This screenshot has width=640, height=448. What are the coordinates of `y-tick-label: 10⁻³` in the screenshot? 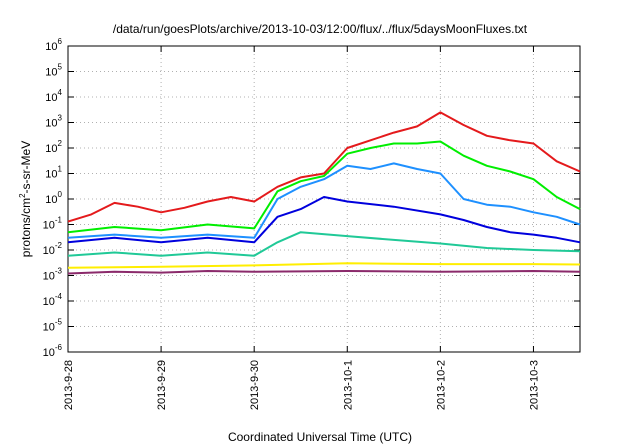 It's located at (53, 275).